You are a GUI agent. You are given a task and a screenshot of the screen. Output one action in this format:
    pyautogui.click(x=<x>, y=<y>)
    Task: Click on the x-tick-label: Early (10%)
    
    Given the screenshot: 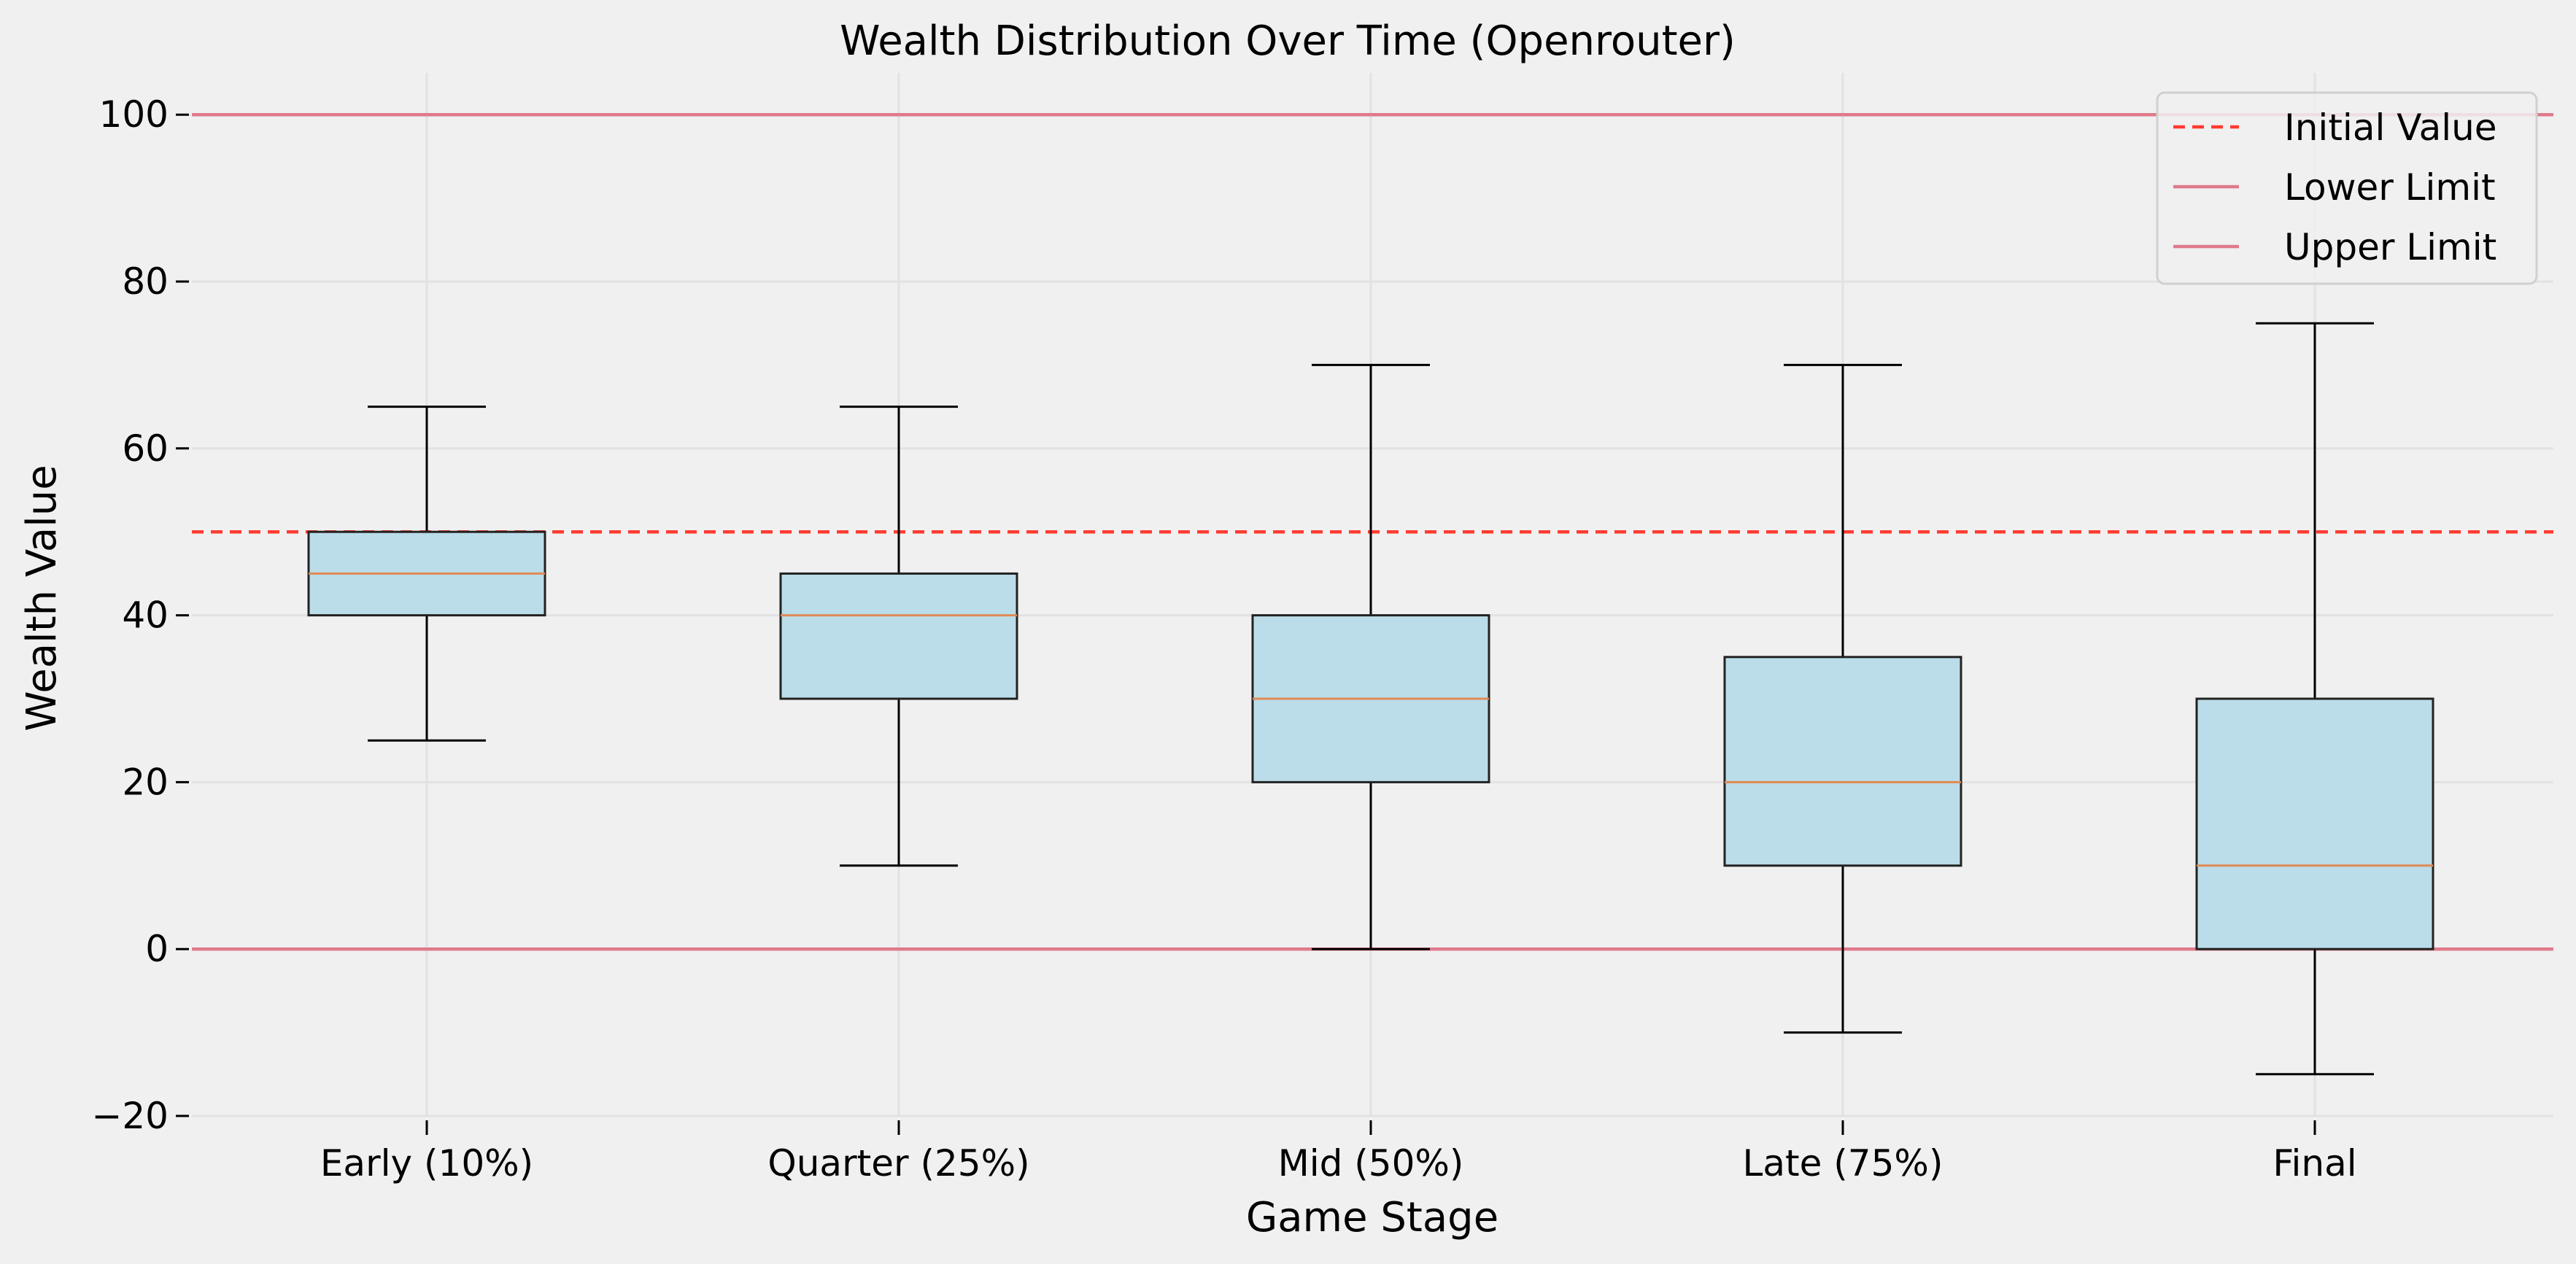 What is the action you would take?
    pyautogui.click(x=426, y=1163)
    